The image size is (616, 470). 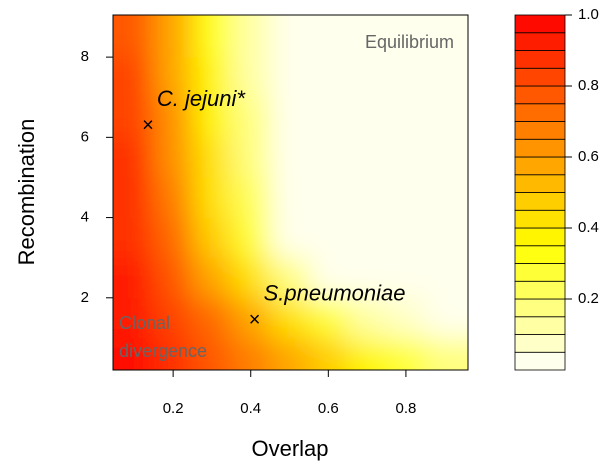 I want to click on y-tick-label: 8, so click(x=85, y=56).